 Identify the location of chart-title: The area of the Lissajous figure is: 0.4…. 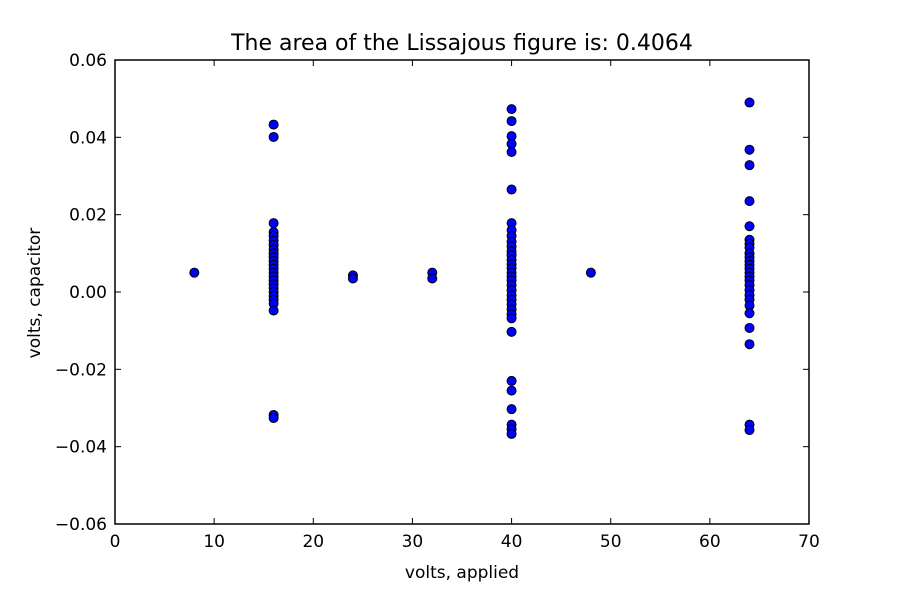
(461, 43).